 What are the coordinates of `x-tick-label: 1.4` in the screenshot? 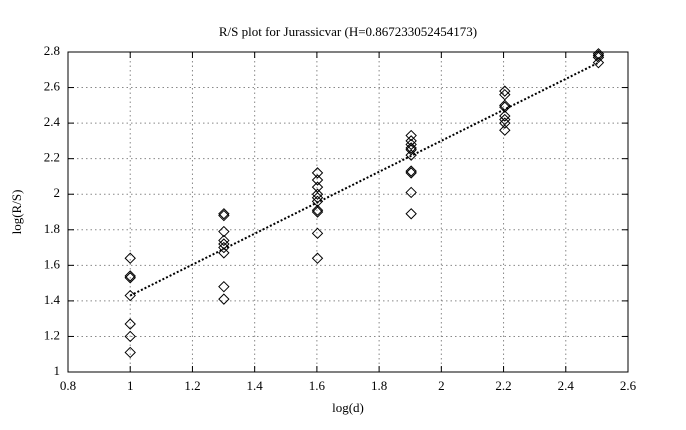 It's located at (255, 385).